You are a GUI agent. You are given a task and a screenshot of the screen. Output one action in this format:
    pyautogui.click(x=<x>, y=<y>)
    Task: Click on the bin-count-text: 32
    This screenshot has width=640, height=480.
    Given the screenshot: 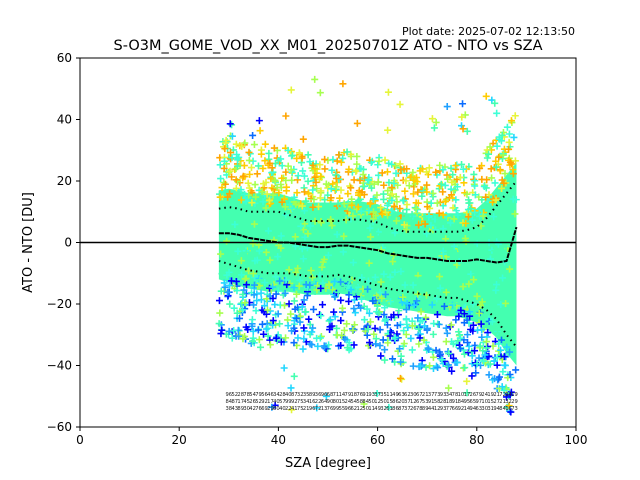 What is the action you would take?
    pyautogui.click(x=383, y=409)
    